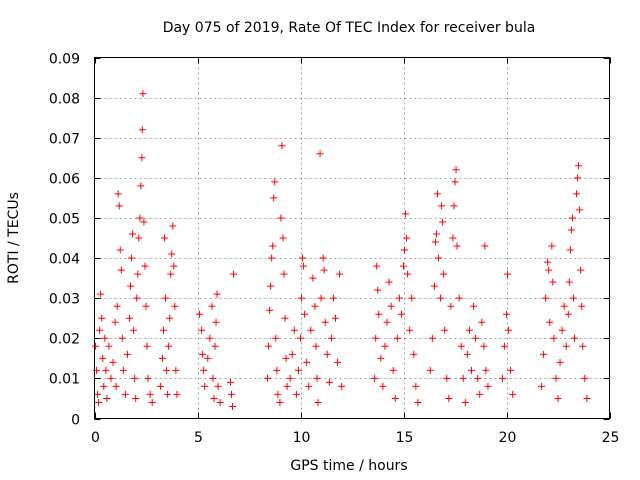 Image resolution: width=640 pixels, height=480 pixels. Describe the element at coordinates (302, 438) in the screenshot. I see `x-tick-label: 10` at that location.